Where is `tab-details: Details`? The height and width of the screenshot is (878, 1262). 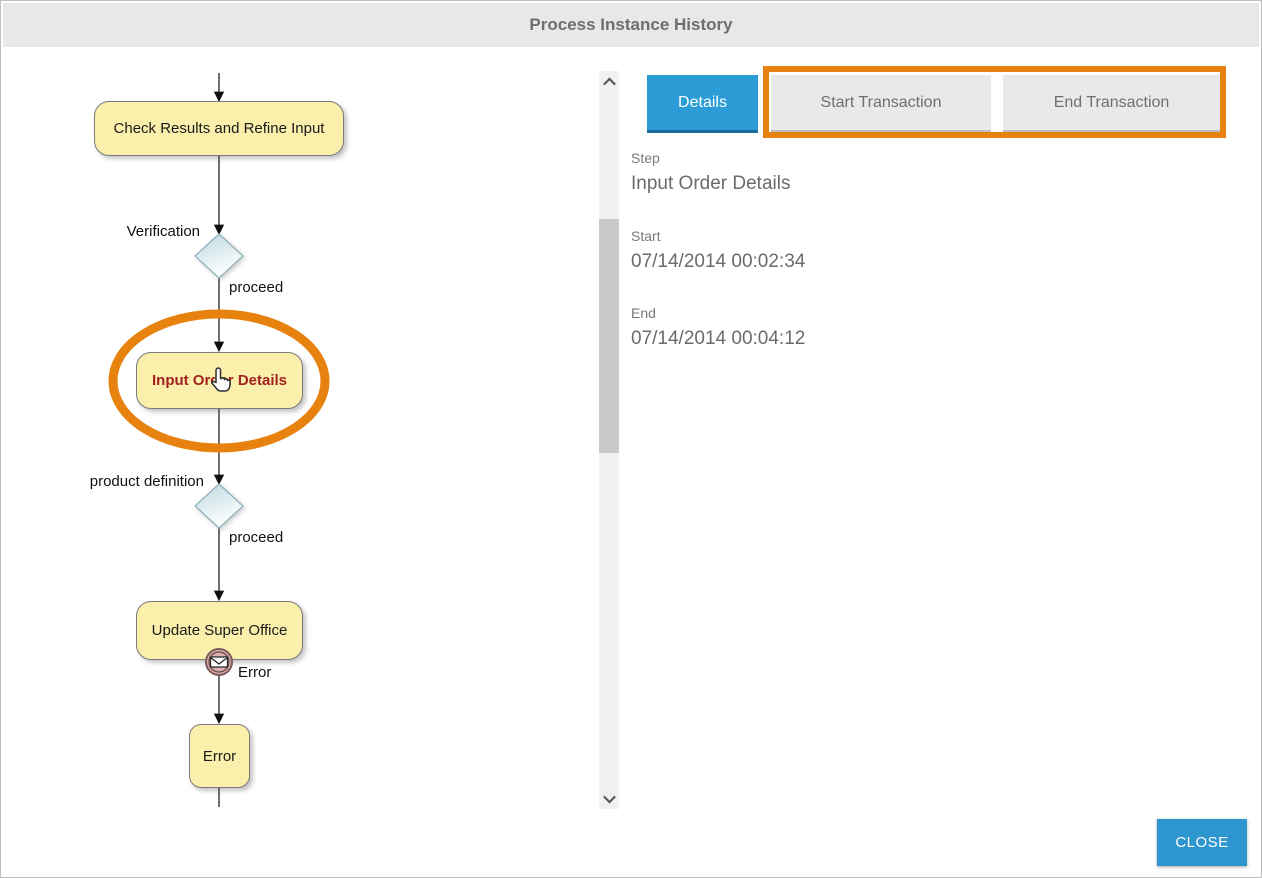 tab-details: Details is located at coordinates (702, 104).